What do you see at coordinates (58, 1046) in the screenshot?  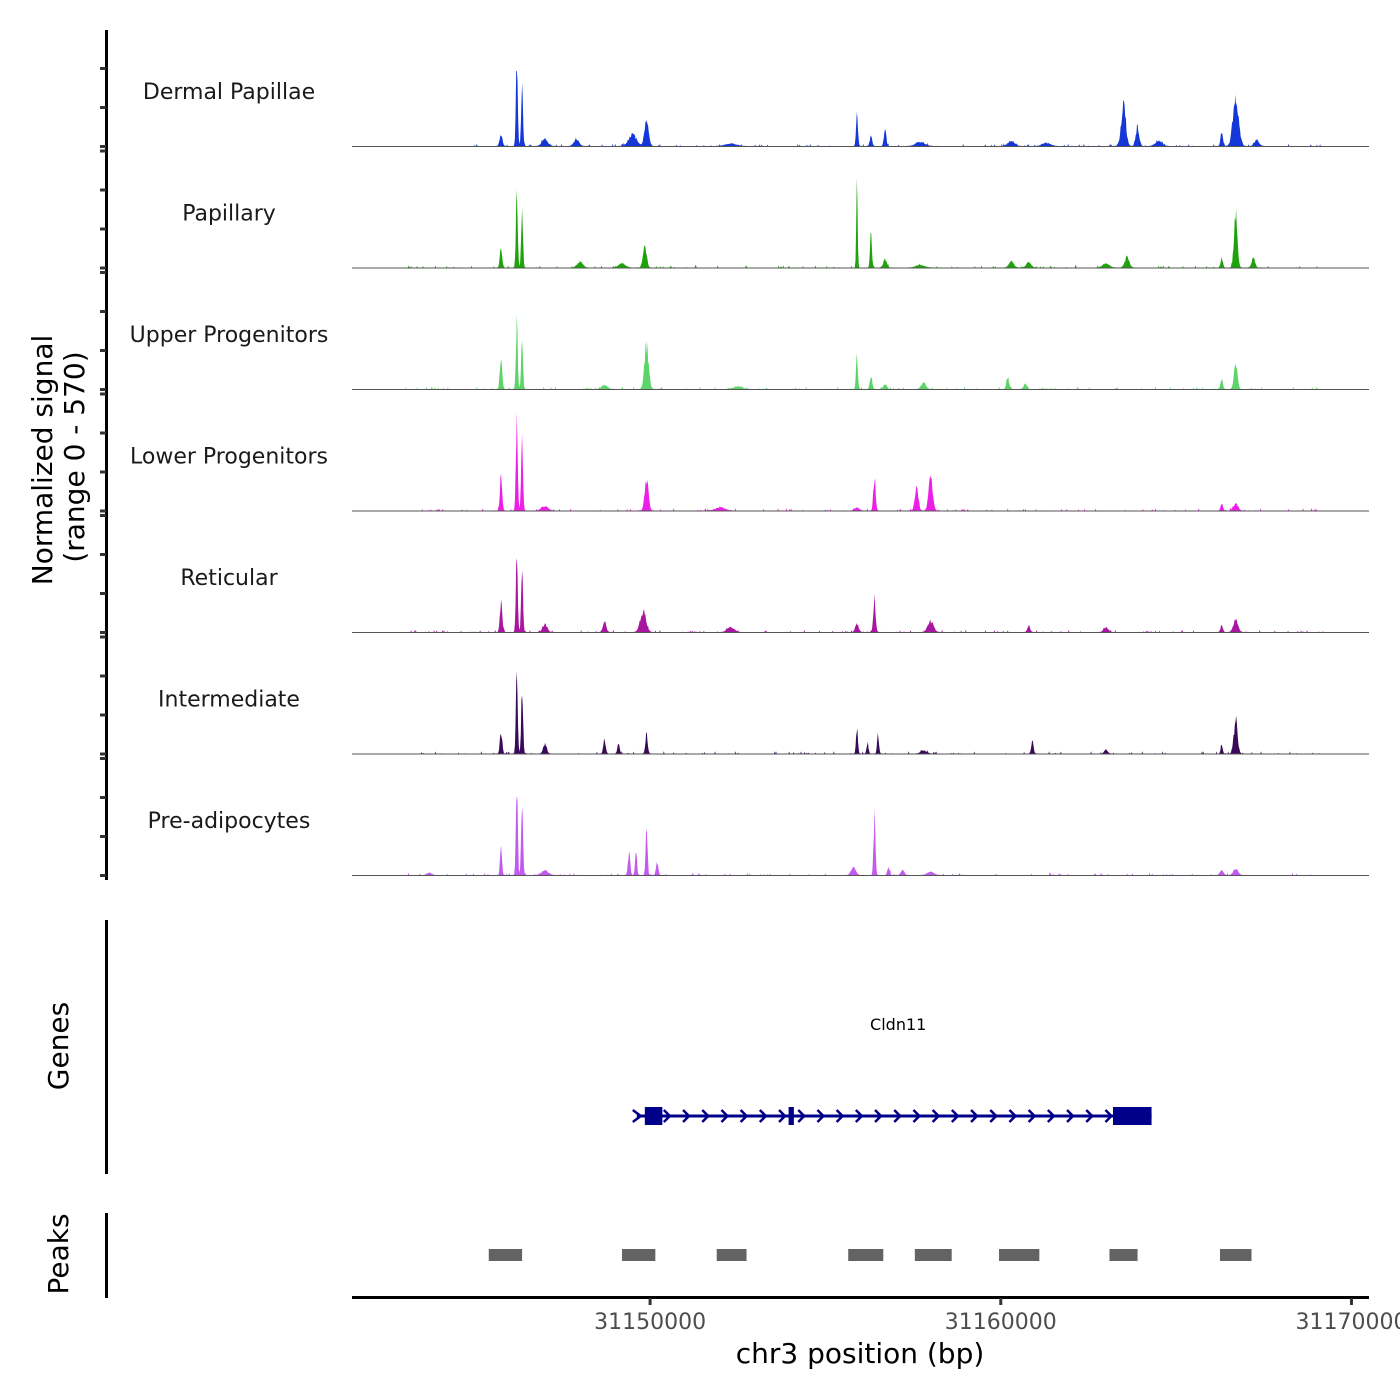 I see `genes-track-title: Genes` at bounding box center [58, 1046].